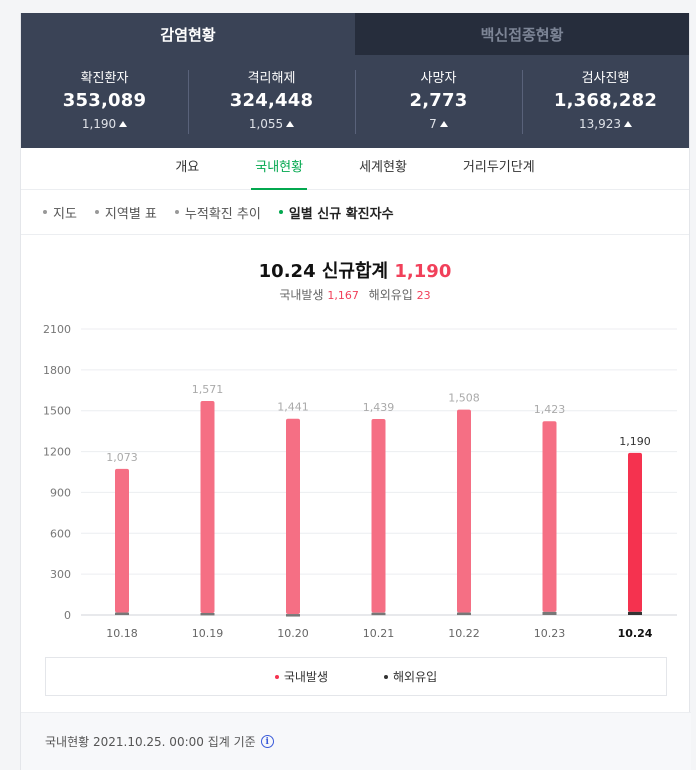  What do you see at coordinates (57, 411) in the screenshot?
I see `y-tick-label: 1500` at bounding box center [57, 411].